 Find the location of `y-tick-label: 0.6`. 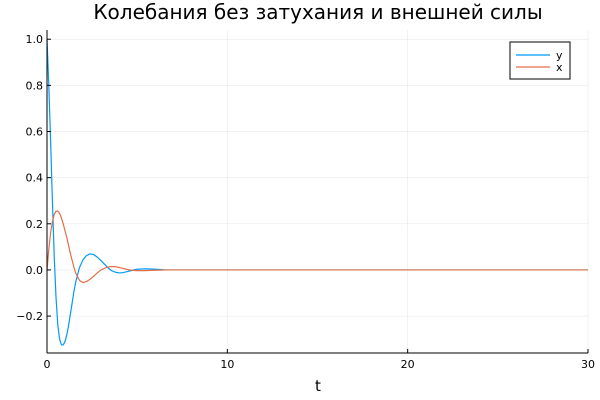

y-tick-label: 0.6 is located at coordinates (35, 132).